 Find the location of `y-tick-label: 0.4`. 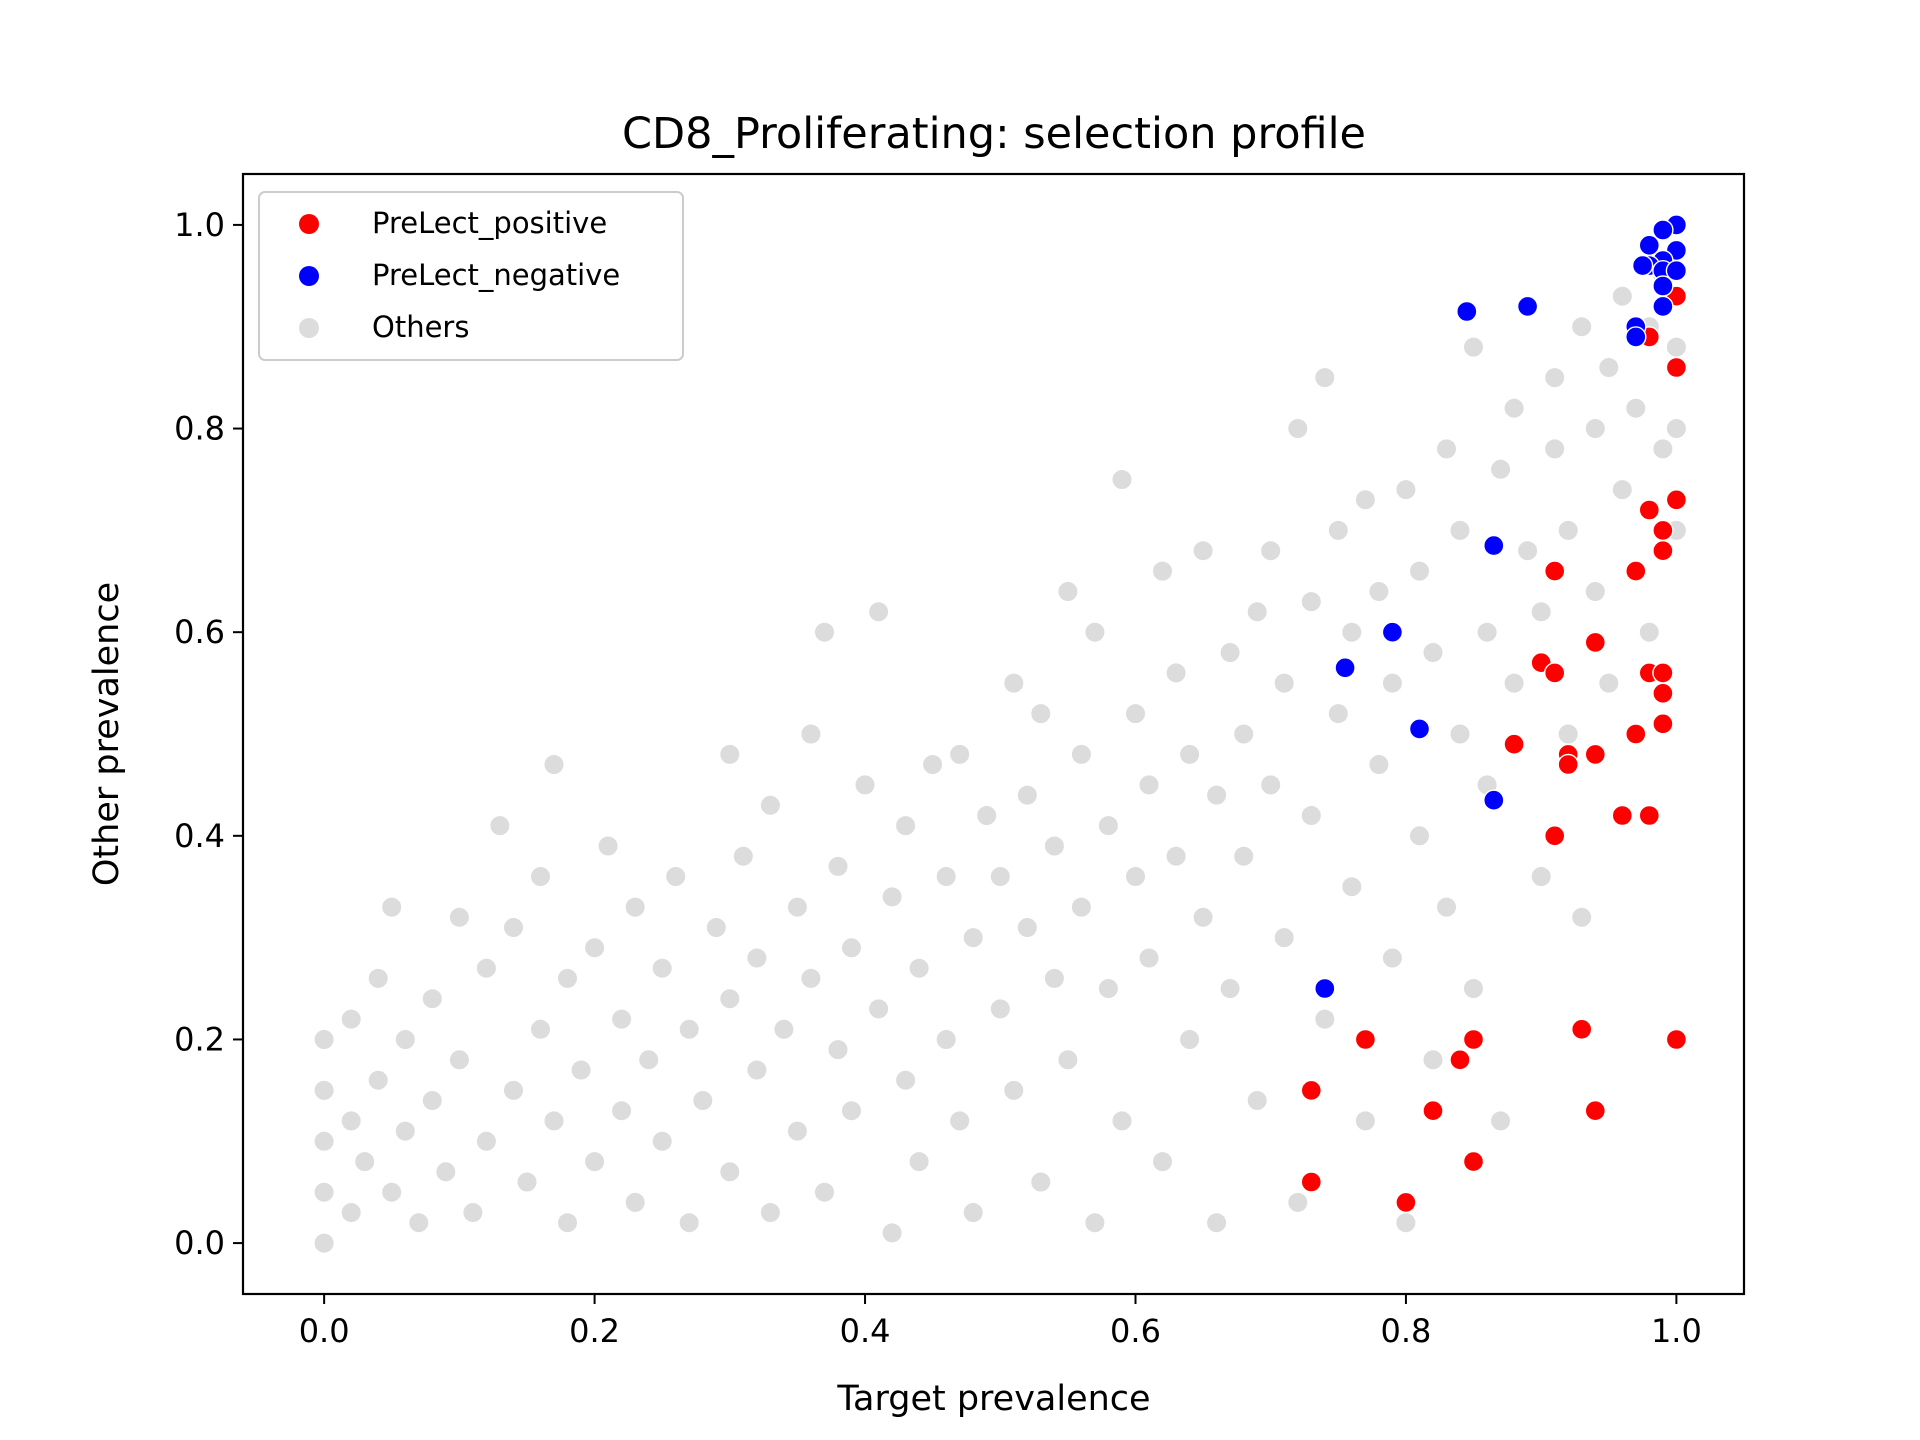

y-tick-label: 0.4 is located at coordinates (199, 836).